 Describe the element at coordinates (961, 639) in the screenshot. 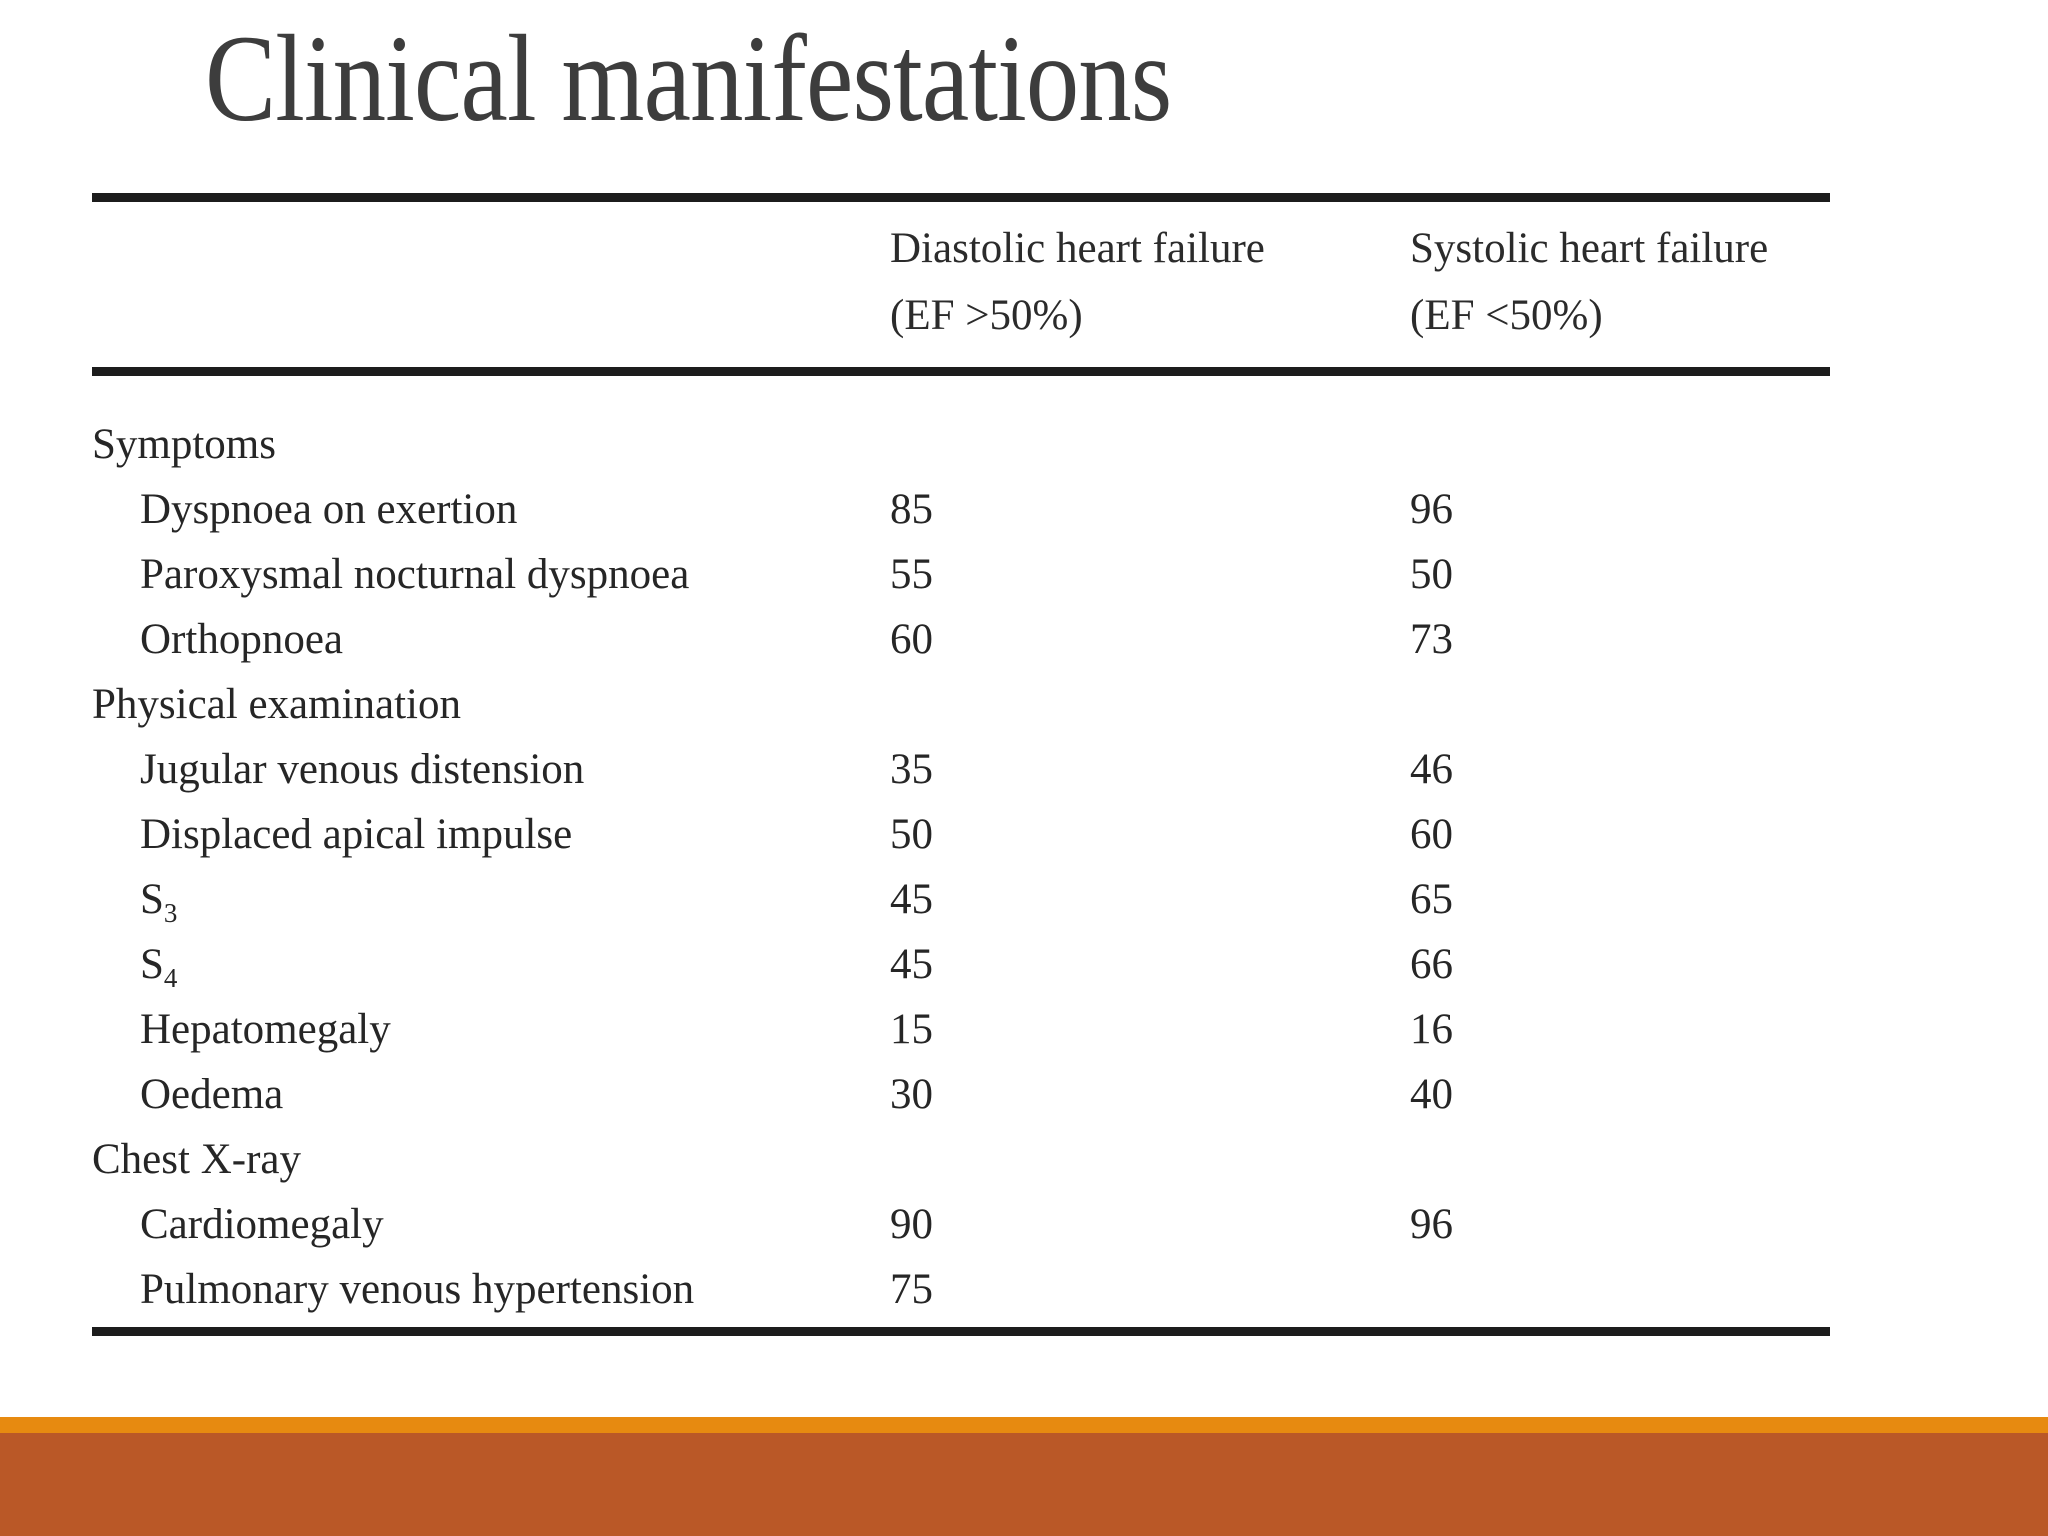

I see `table-row: Orthopnoea 60 73` at that location.